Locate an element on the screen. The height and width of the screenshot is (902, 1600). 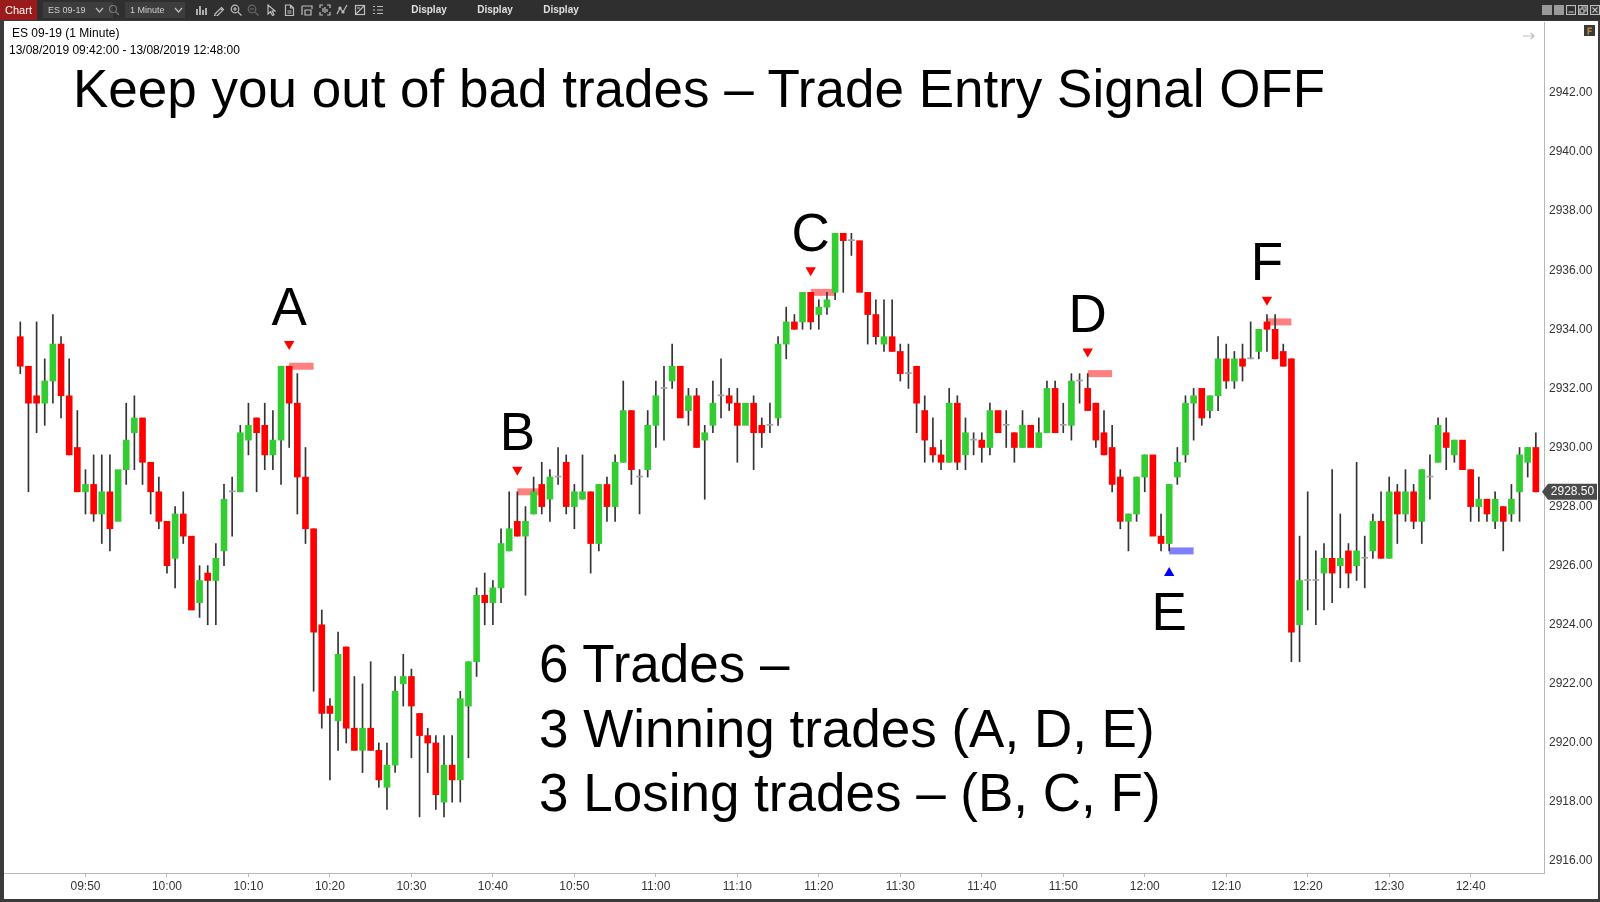
y-tick-label: 2940.00 is located at coordinates (1571, 151).